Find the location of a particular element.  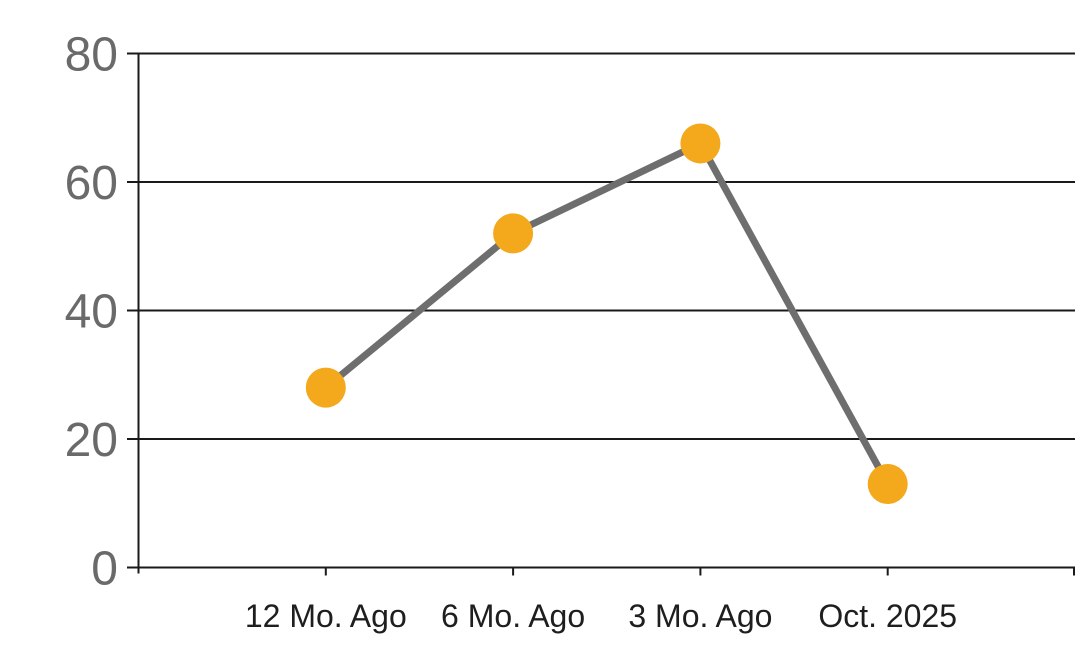

y-axis-tick-label: 60 is located at coordinates (91, 183).